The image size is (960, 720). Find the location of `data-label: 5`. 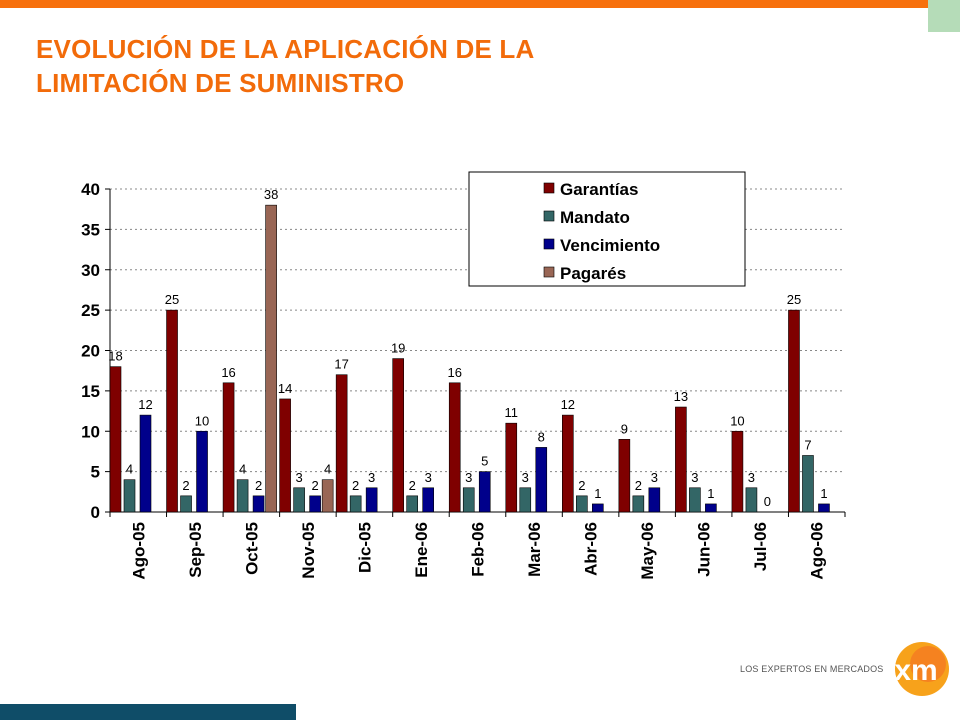

data-label: 5 is located at coordinates (484, 461).